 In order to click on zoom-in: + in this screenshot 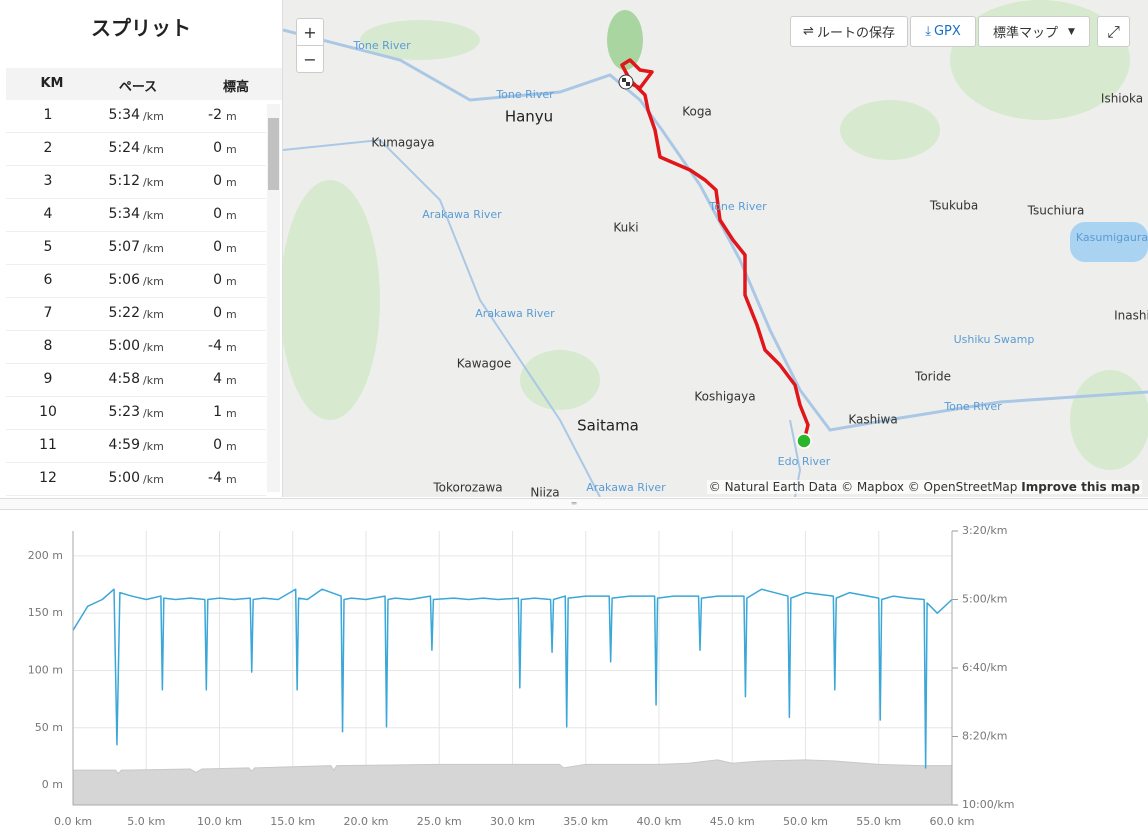, I will do `click(310, 32)`.